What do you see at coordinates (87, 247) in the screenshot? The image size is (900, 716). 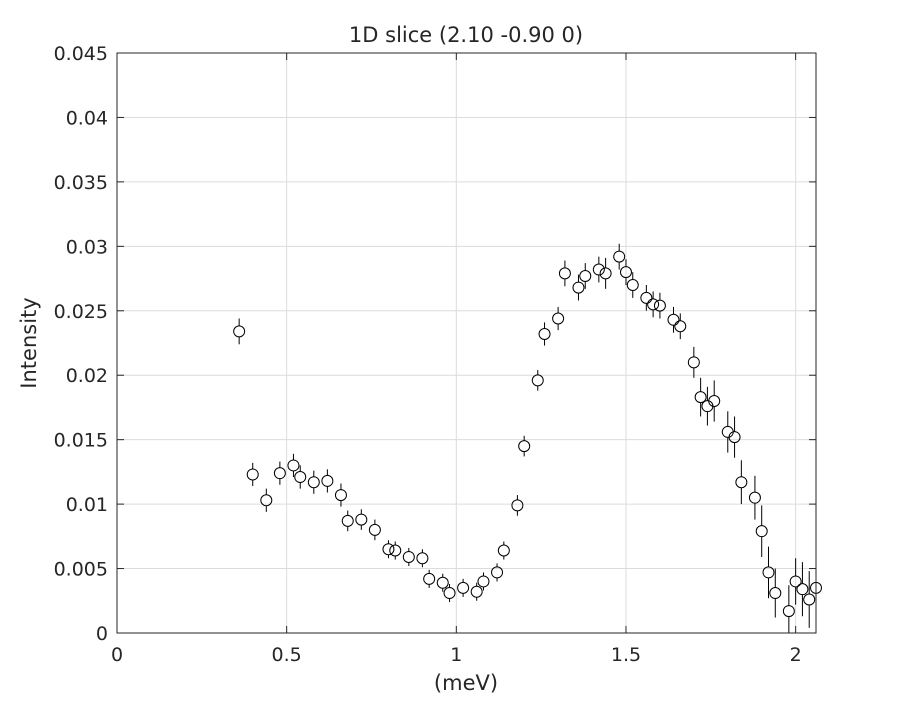 I see `y-tick-label: 0.03` at bounding box center [87, 247].